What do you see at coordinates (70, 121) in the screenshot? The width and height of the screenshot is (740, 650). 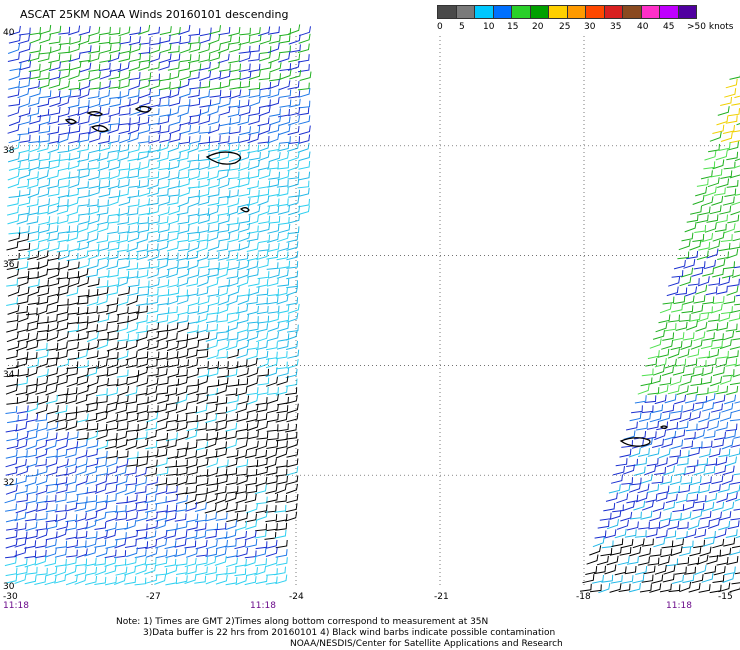 I see `azores-island` at bounding box center [70, 121].